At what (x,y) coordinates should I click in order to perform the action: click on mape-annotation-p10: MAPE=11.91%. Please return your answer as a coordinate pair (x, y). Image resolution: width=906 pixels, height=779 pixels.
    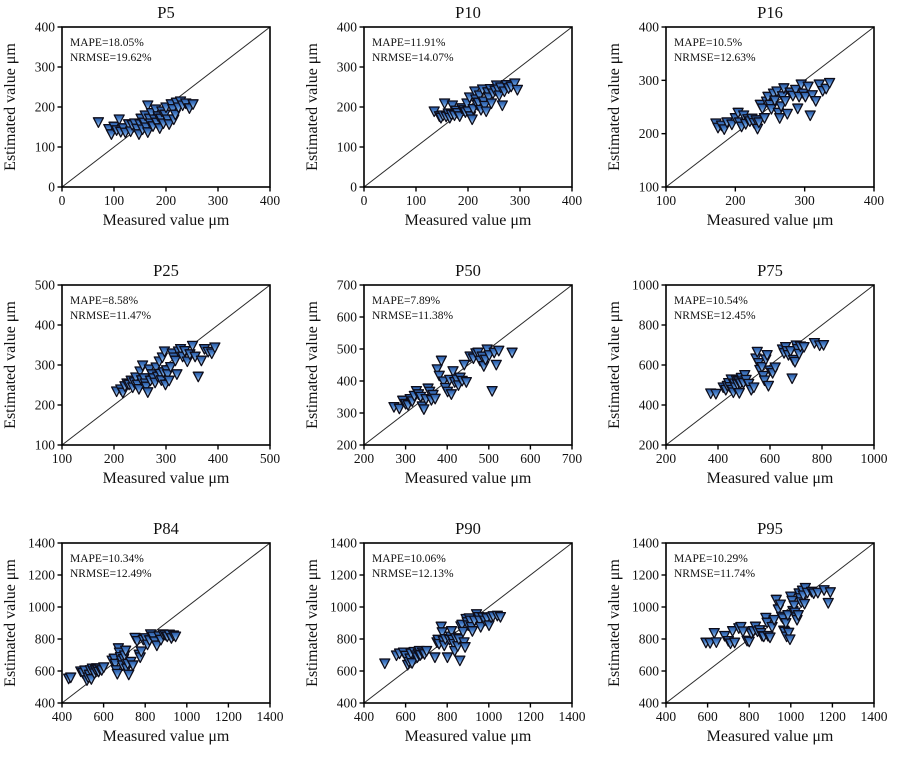
    Looking at the image, I should click on (409, 43).